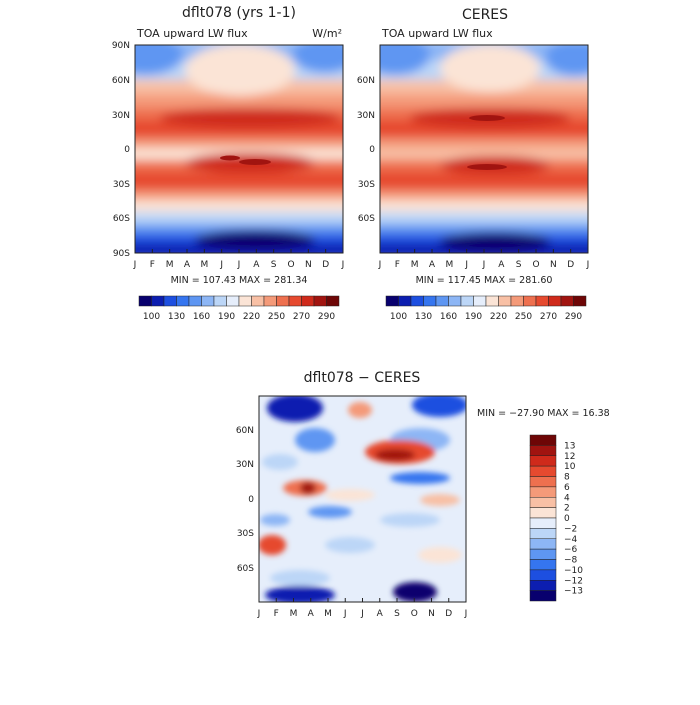 This screenshot has width=700, height=705. Describe the element at coordinates (573, 581) in the screenshot. I see `colorbar-label: −12` at that location.